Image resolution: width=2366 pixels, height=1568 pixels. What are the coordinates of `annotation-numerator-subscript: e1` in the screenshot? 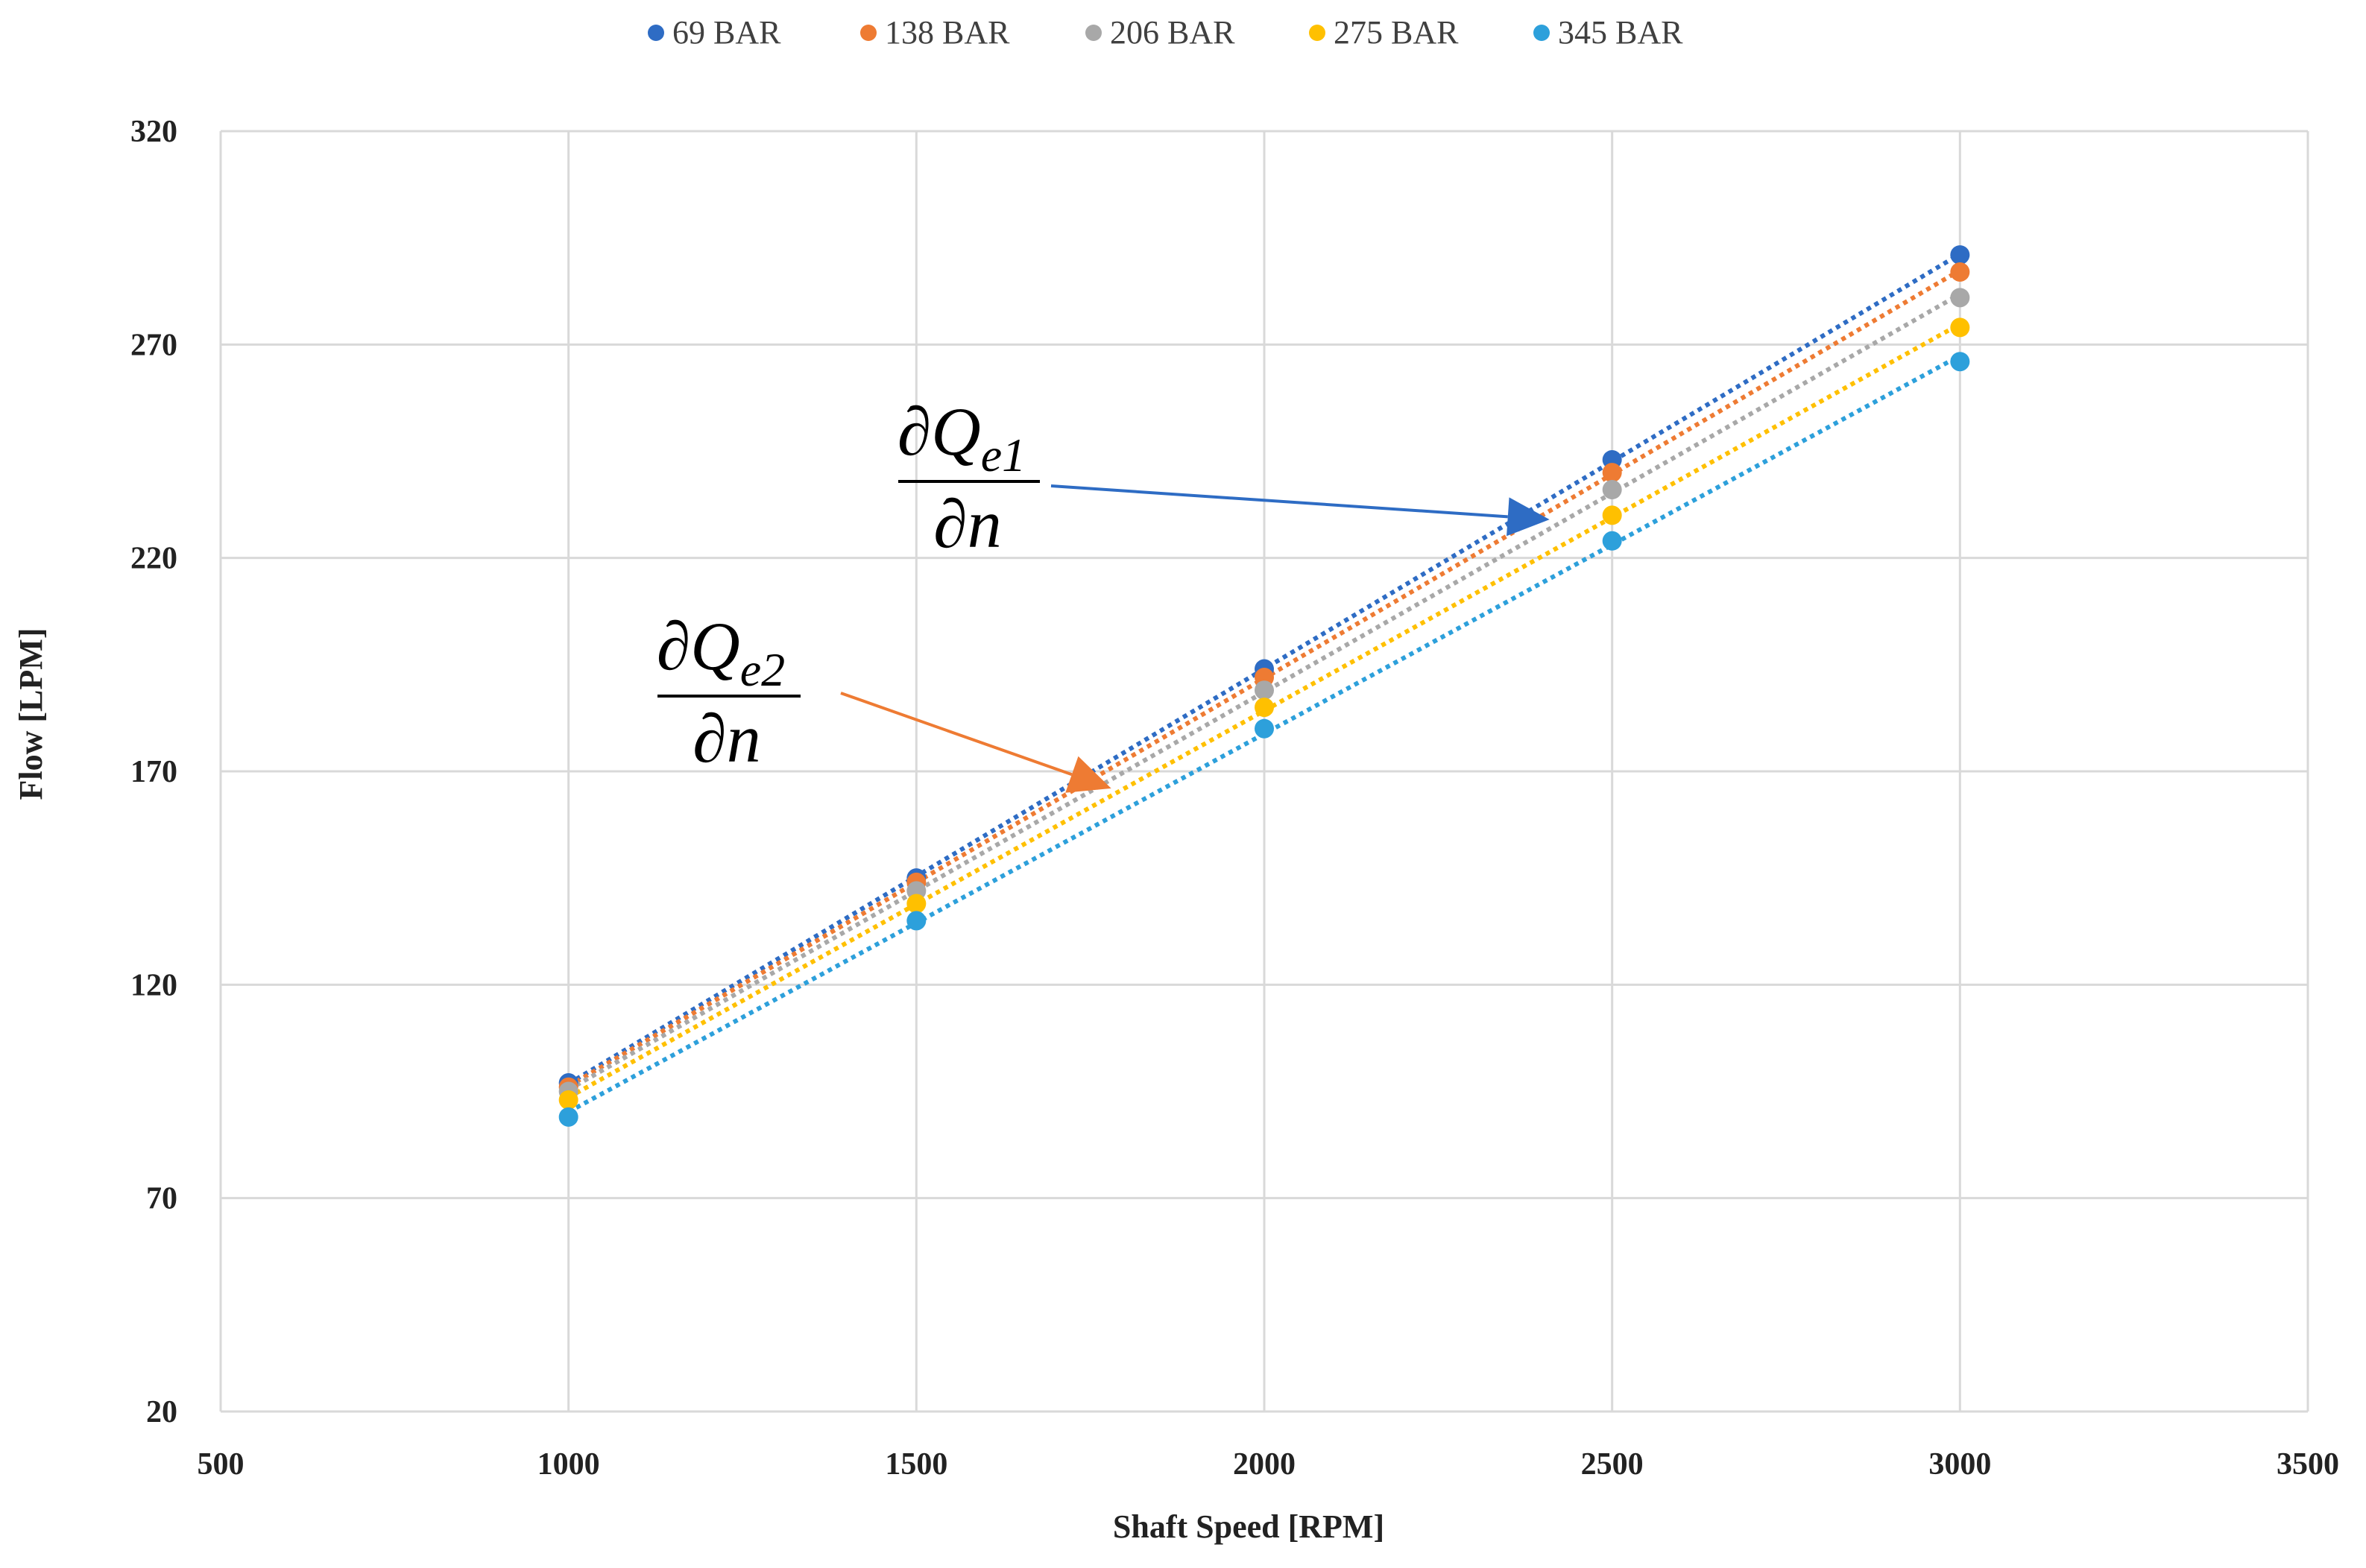 It's located at (1003, 455).